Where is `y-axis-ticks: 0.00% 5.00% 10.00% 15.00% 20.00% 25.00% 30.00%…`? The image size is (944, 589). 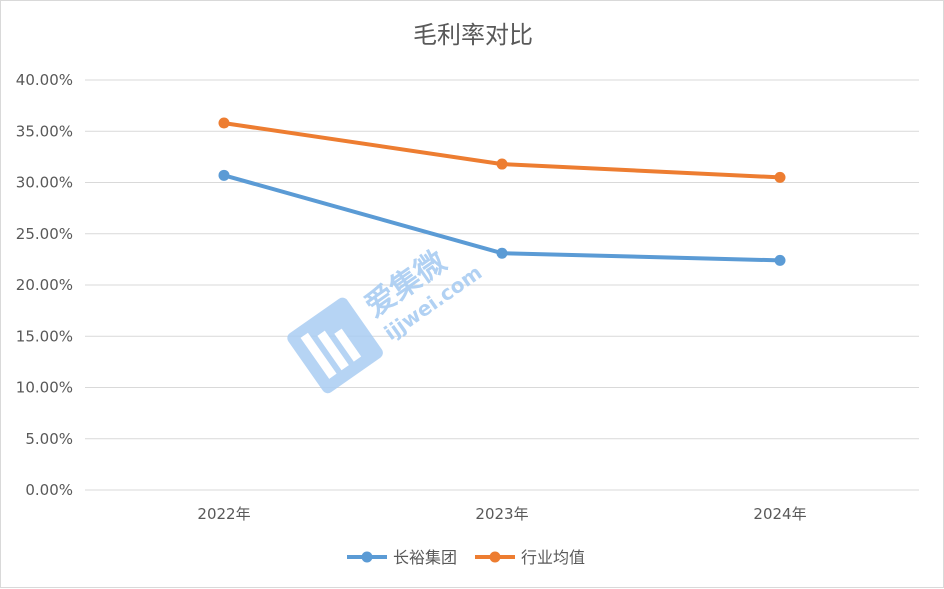 y-axis-ticks: 0.00% 5.00% 10.00% 15.00% 20.00% 25.00% 30.00%… is located at coordinates (44, 285).